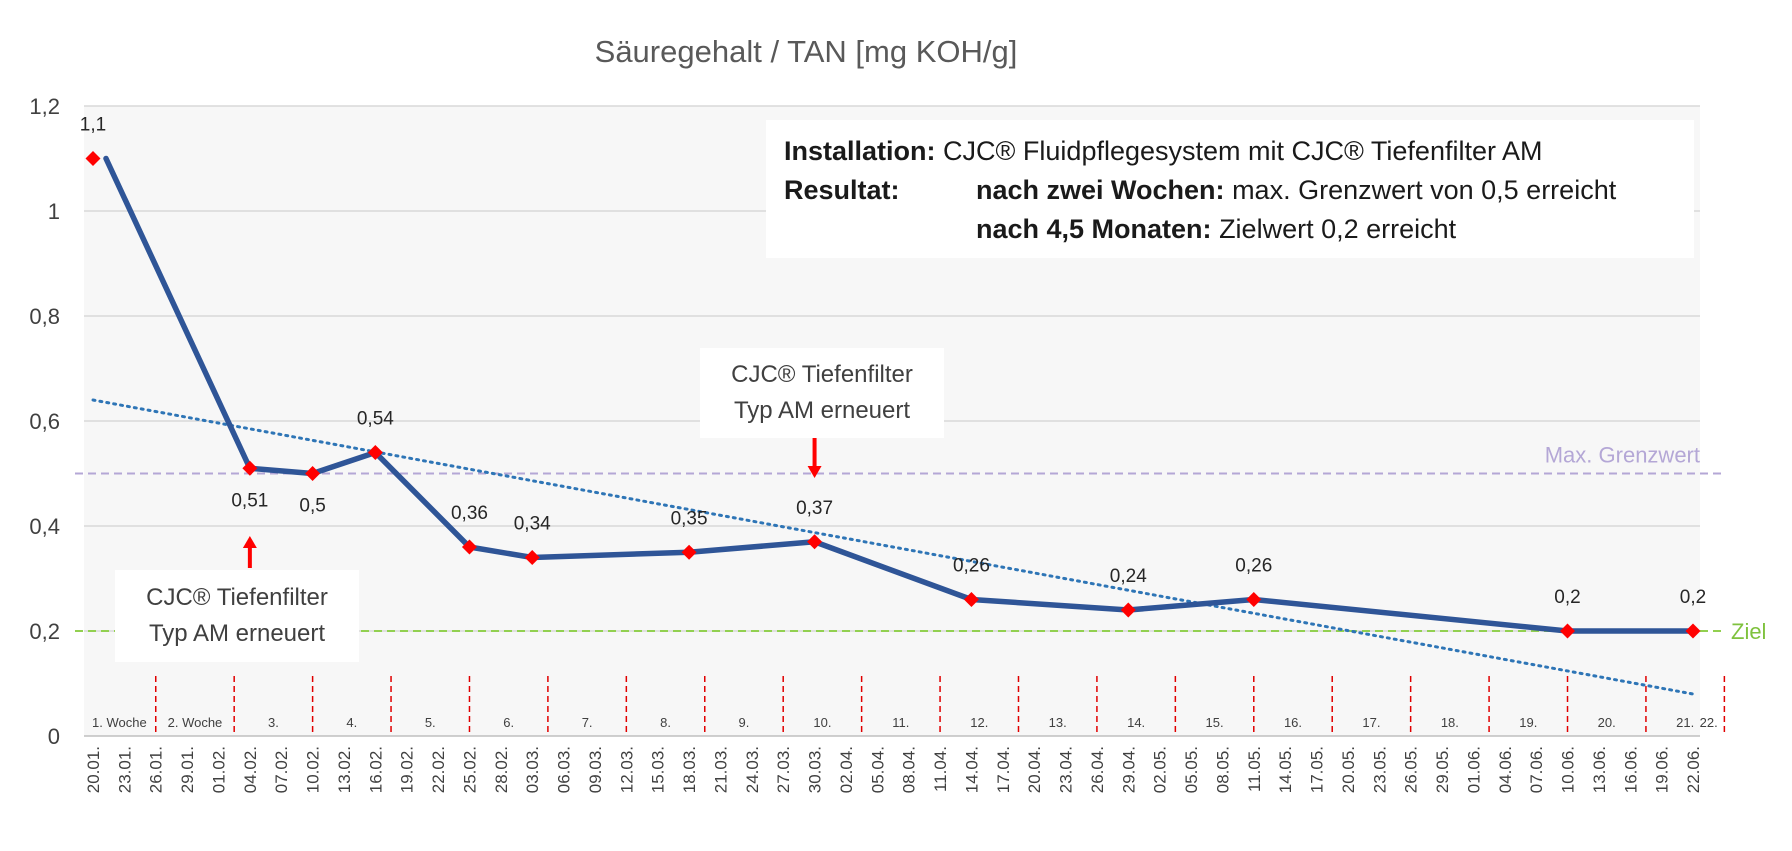 This screenshot has height=851, width=1792. Describe the element at coordinates (1662, 769) in the screenshot. I see `x-tick-label: 19.06.` at that location.